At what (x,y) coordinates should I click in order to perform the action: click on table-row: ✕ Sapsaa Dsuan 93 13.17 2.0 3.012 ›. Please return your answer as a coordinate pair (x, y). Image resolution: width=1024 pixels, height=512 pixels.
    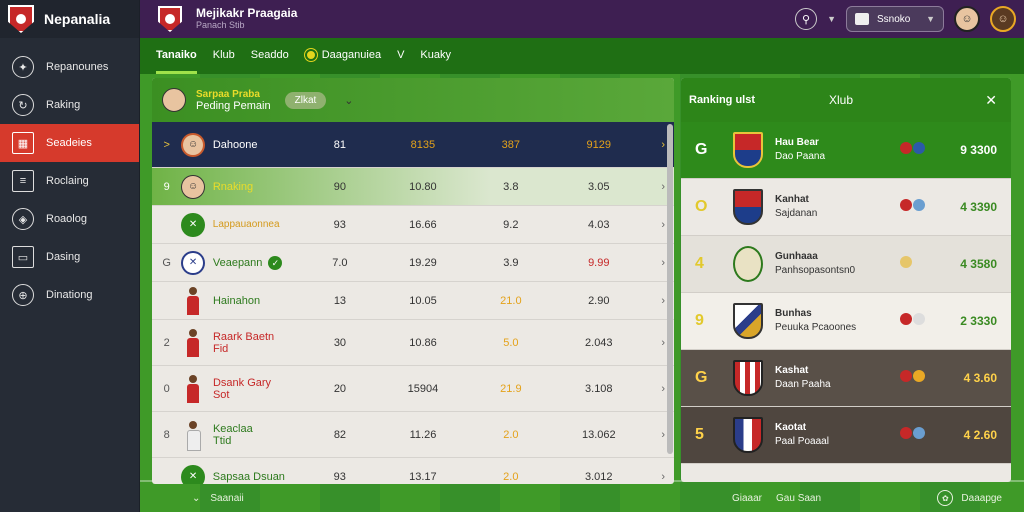
    Looking at the image, I should click on (413, 471).